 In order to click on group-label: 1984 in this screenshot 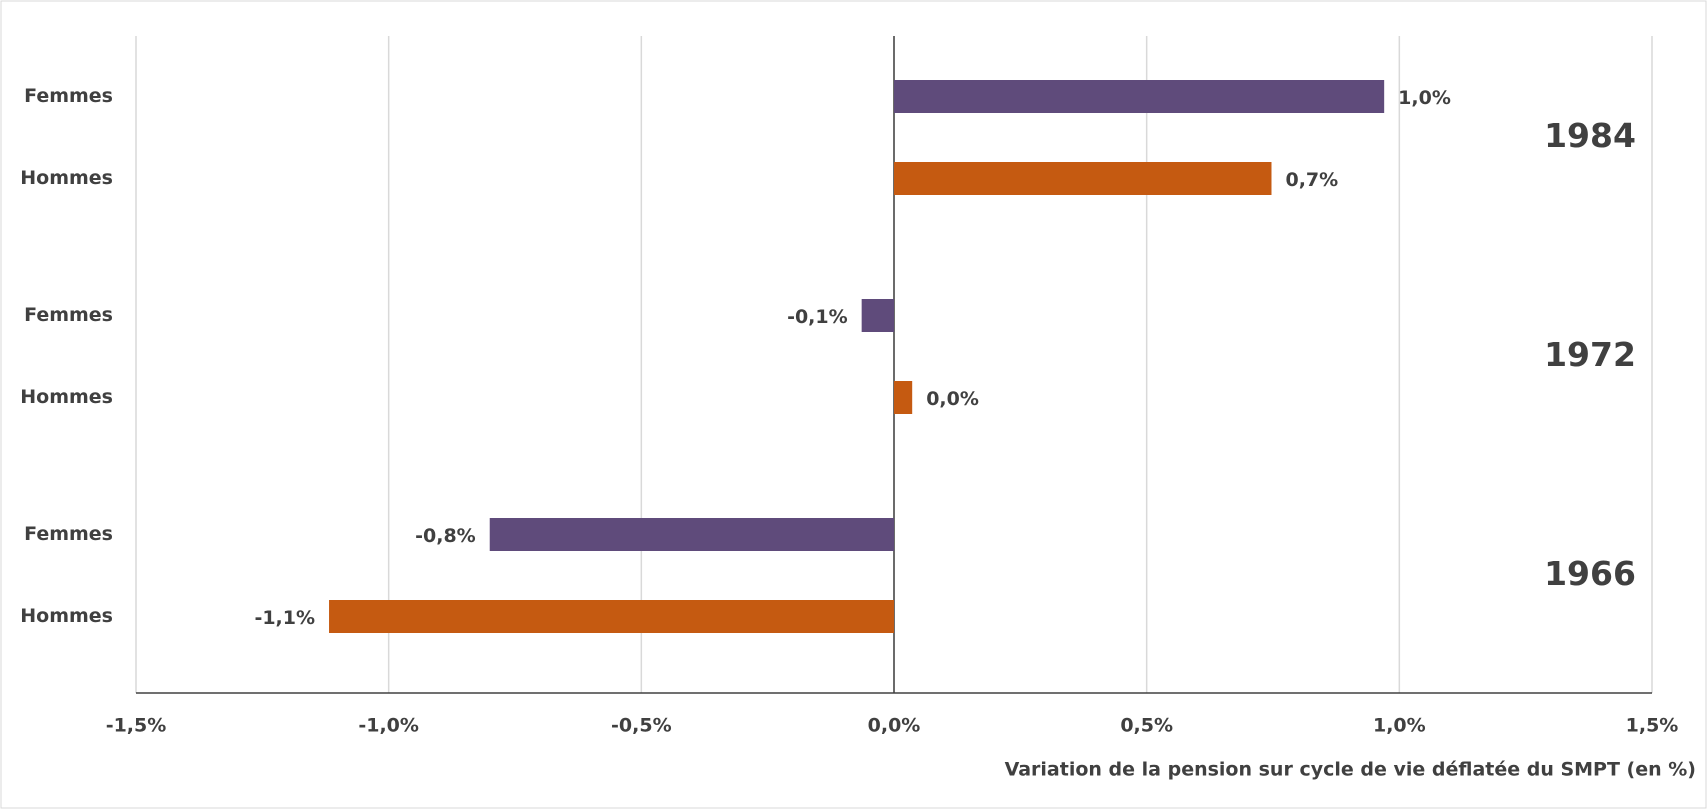, I will do `click(1590, 135)`.